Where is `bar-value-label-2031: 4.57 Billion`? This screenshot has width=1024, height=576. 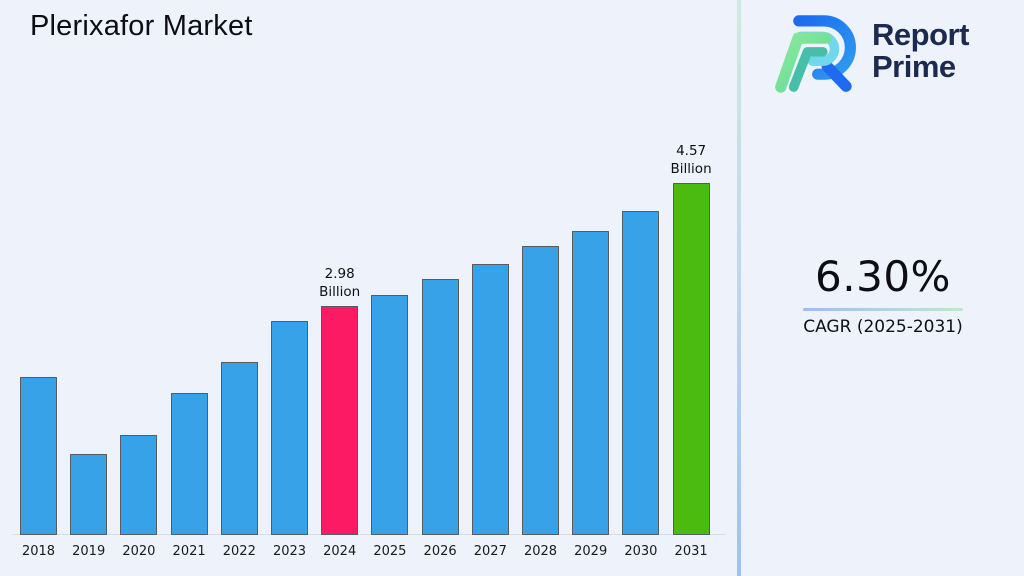 bar-value-label-2031: 4.57 Billion is located at coordinates (691, 160).